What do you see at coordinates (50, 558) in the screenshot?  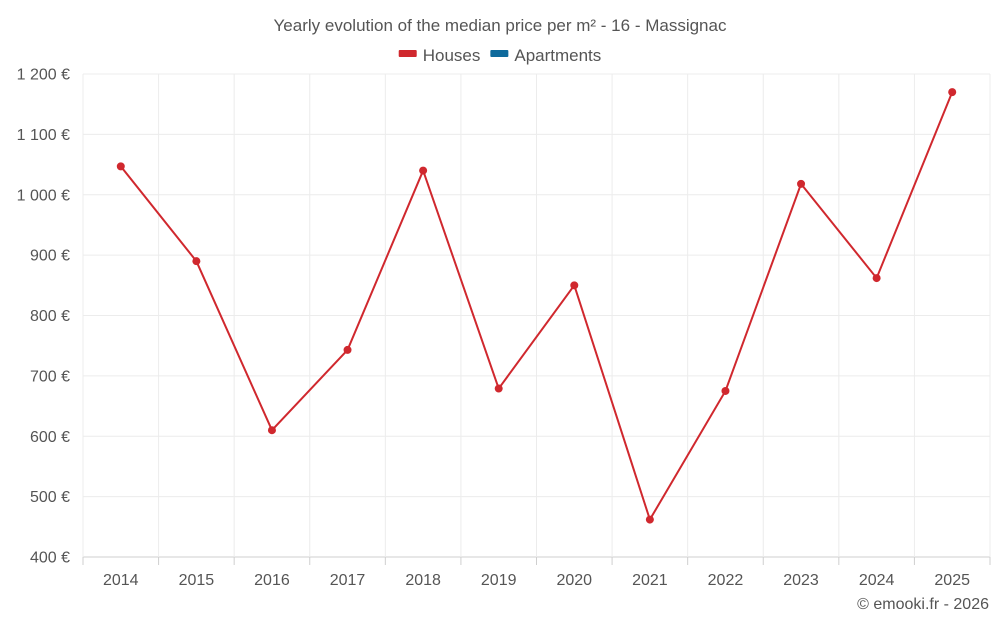 I see `y-tick-label: 400 €` at bounding box center [50, 558].